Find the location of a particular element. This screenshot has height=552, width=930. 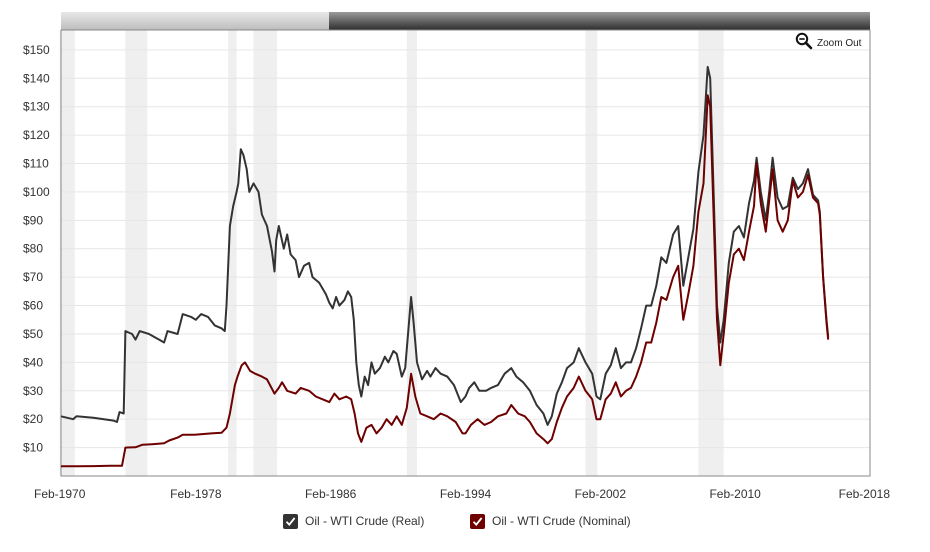

y-tick-label: $60 is located at coordinates (33, 306).